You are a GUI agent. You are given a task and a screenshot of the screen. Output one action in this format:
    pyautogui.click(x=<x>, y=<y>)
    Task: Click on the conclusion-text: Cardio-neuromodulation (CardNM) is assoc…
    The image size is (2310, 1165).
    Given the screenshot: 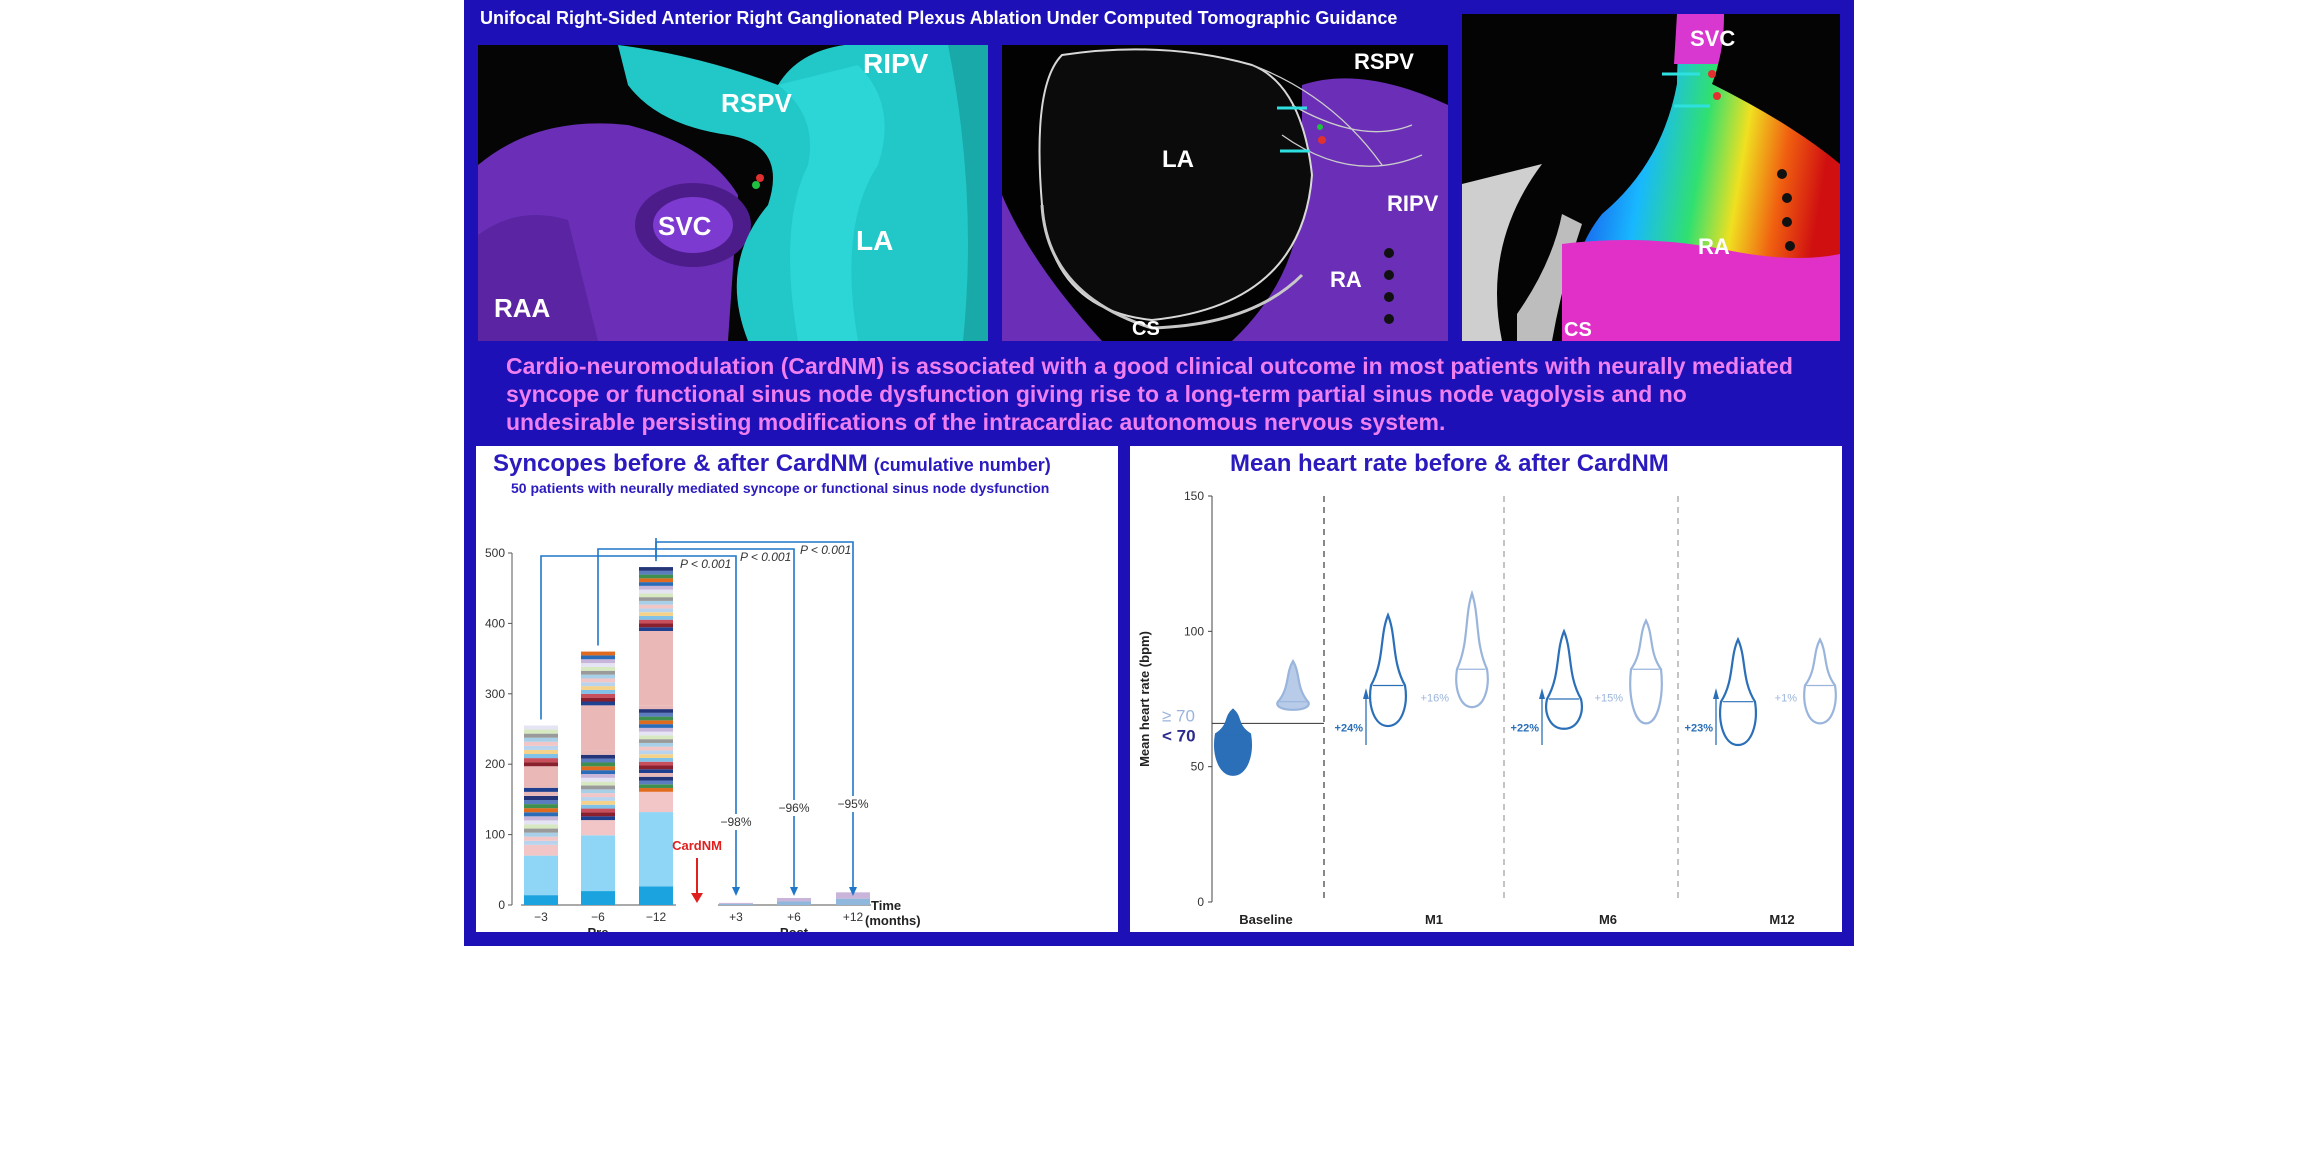 What is the action you would take?
    pyautogui.click(x=1149, y=394)
    